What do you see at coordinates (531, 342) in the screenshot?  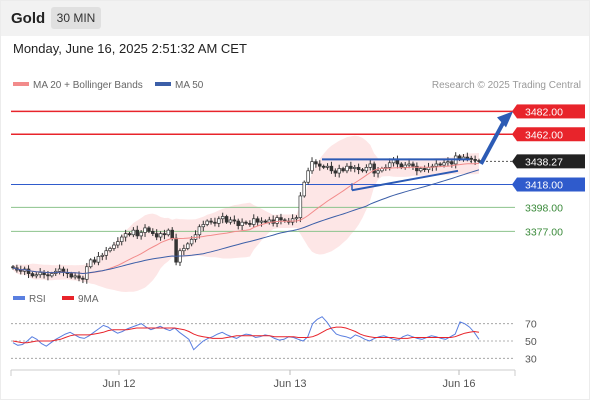 I see `rsi-tick-50: 50` at bounding box center [531, 342].